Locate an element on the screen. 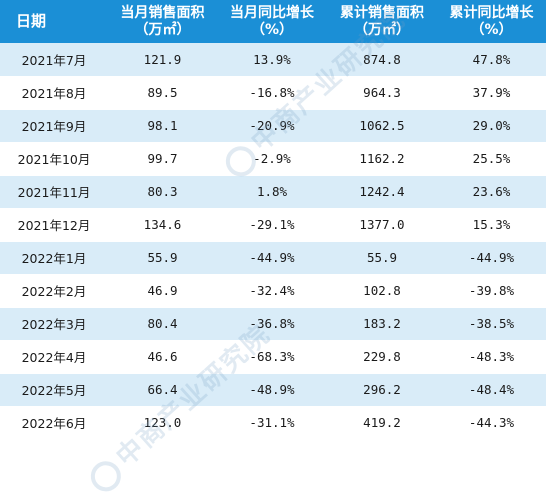  table-row: 2021年8月 89.5 -16.8% 964.3 37.9% is located at coordinates (273, 92).